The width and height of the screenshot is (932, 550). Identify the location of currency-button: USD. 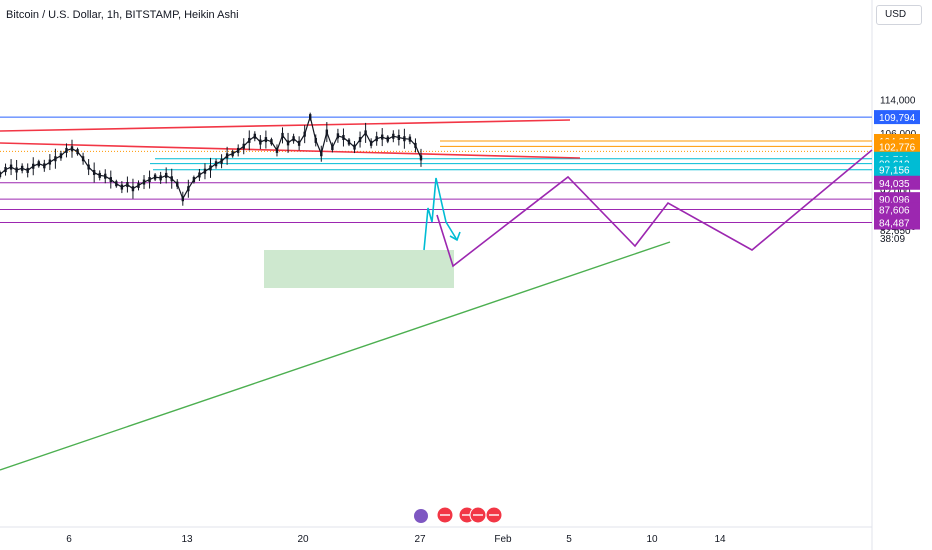
(899, 15).